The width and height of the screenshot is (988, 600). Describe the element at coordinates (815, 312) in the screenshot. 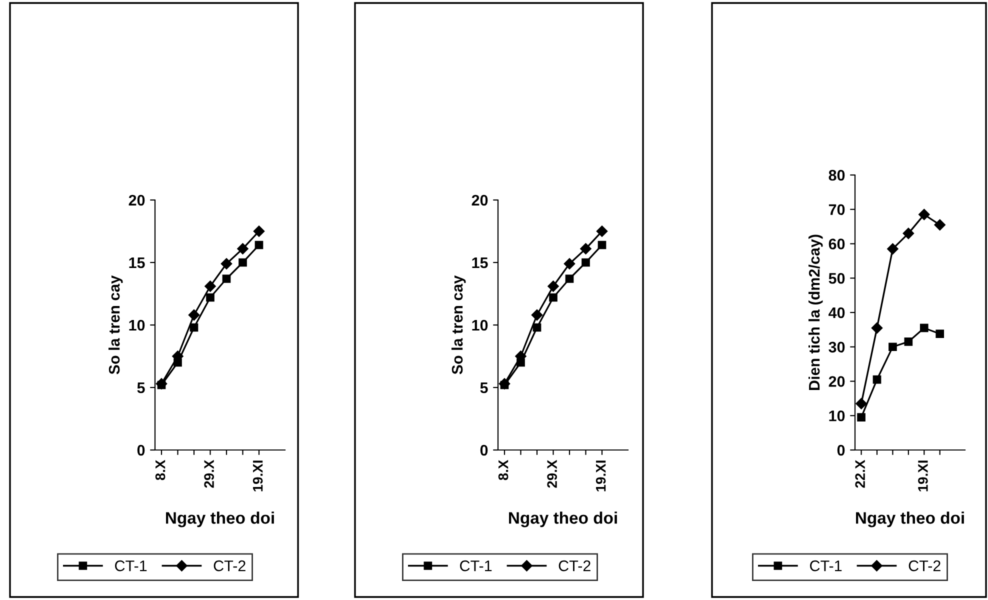

I see `y-axis-title: Dien tich la (dm2/cay)` at that location.